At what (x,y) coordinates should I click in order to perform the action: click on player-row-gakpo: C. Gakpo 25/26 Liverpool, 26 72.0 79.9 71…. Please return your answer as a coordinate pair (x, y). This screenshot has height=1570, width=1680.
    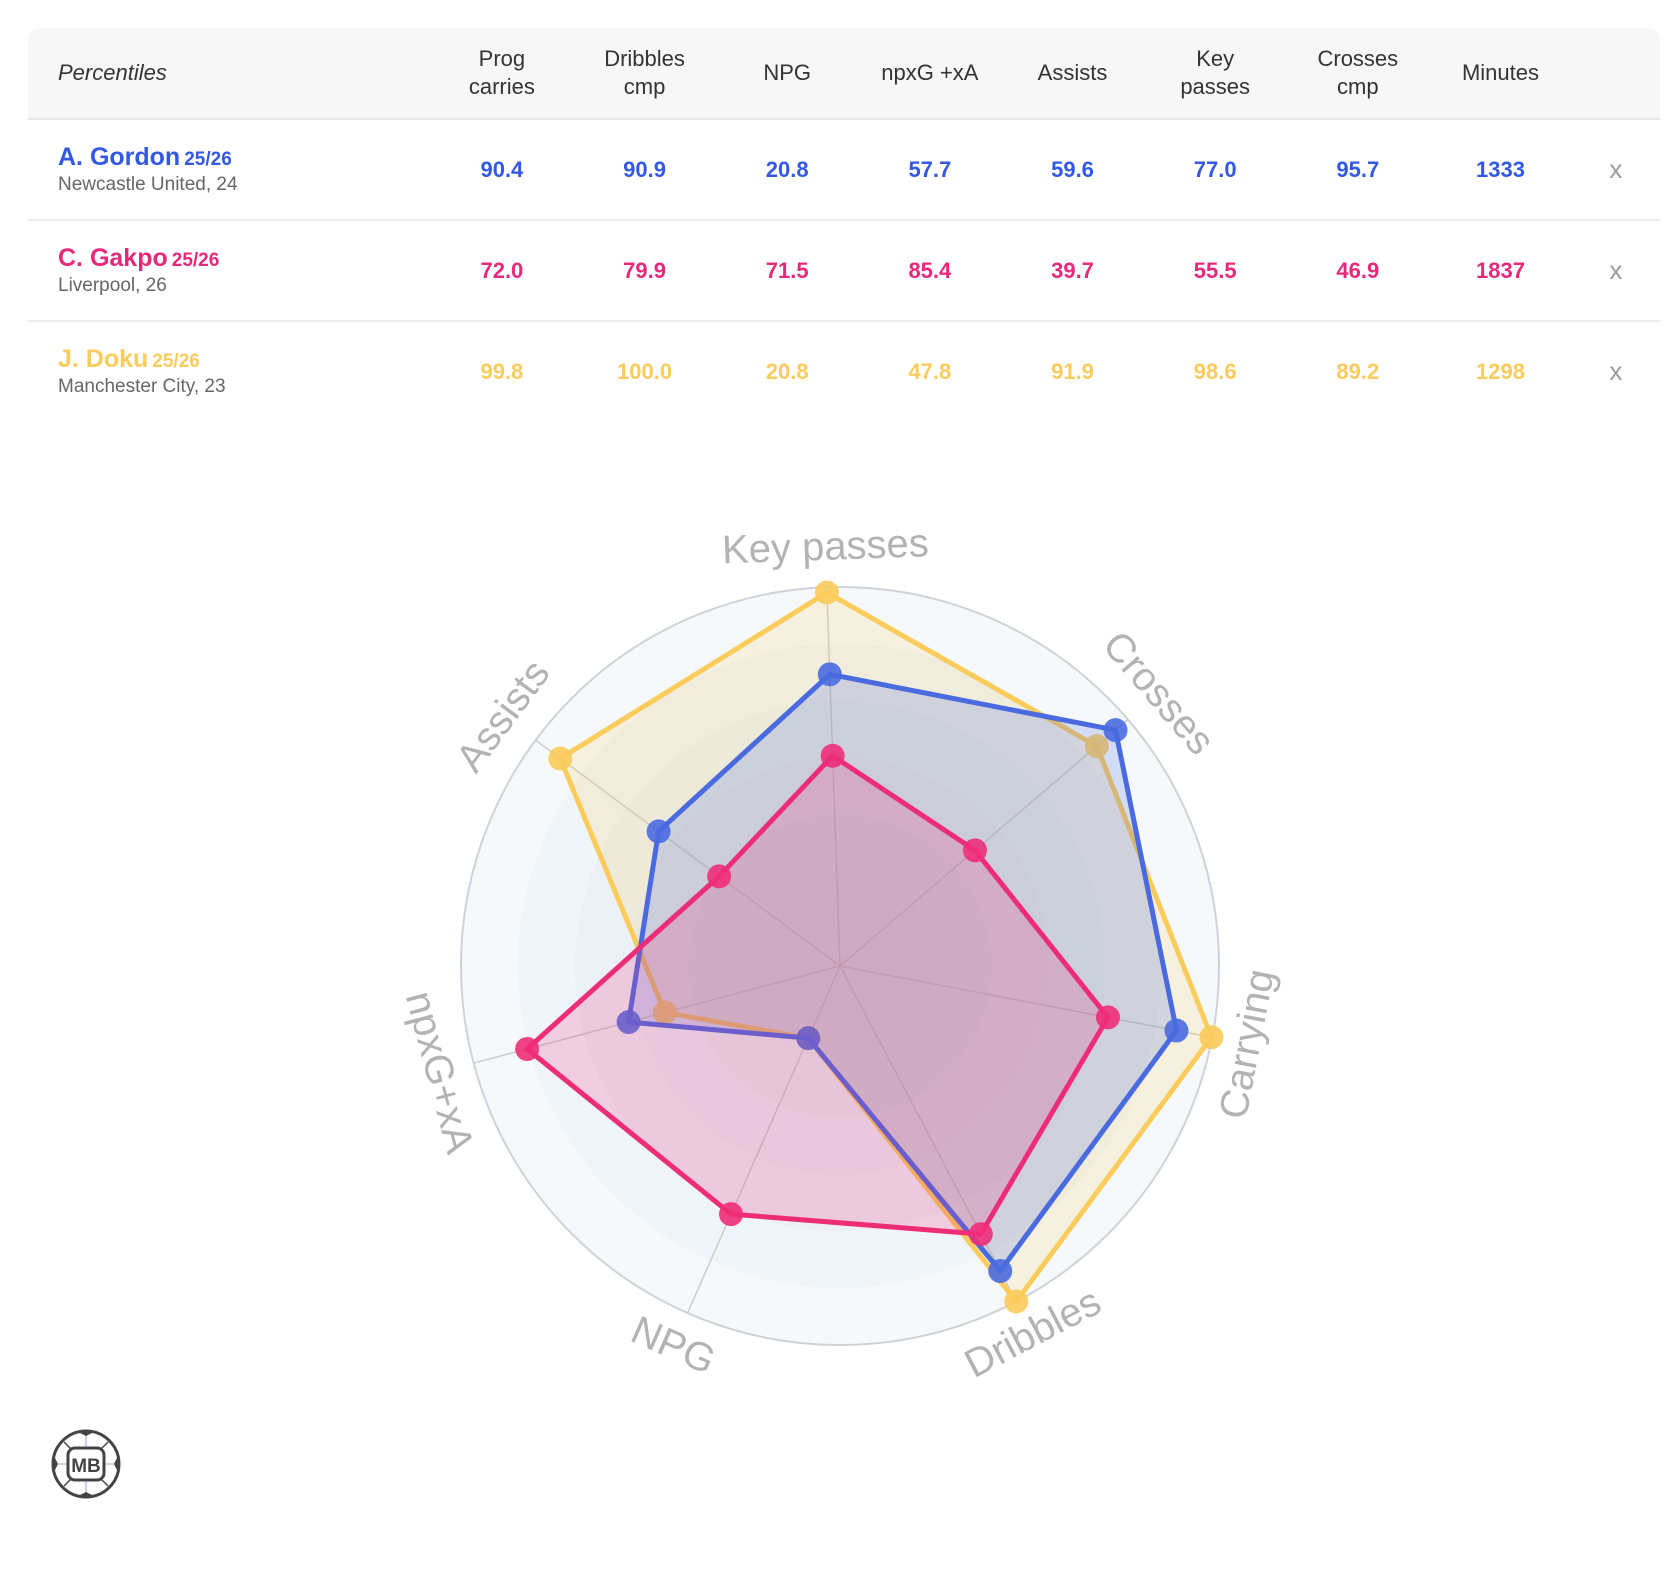
    Looking at the image, I should click on (844, 271).